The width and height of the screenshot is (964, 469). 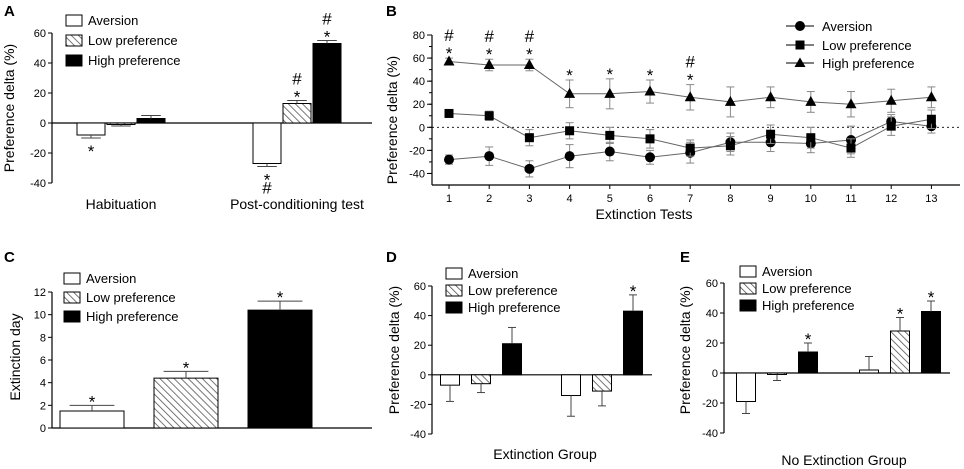 What do you see at coordinates (710, 404) in the screenshot?
I see `panel-e-y-tick-label--20: -20` at bounding box center [710, 404].